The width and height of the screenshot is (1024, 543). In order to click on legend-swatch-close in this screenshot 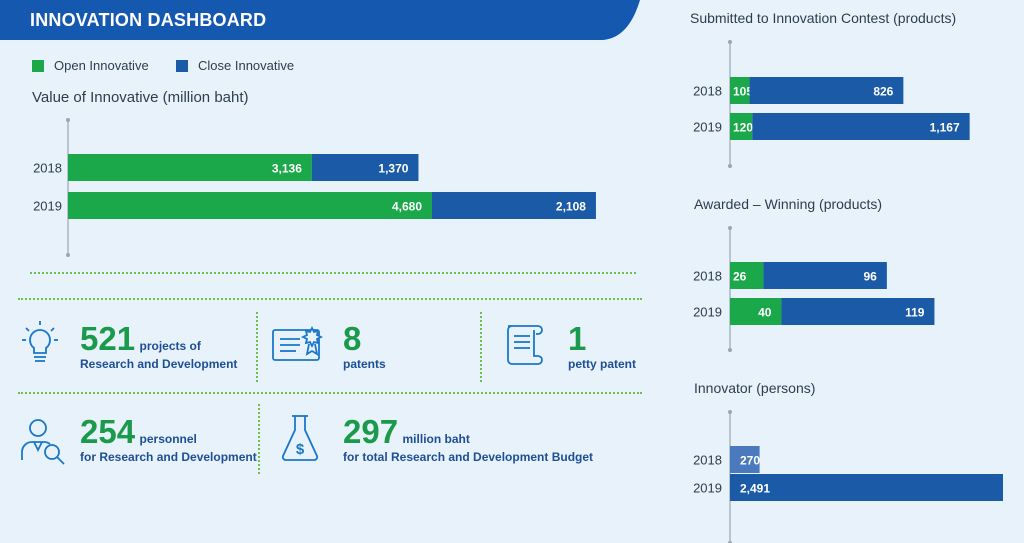, I will do `click(182, 65)`.